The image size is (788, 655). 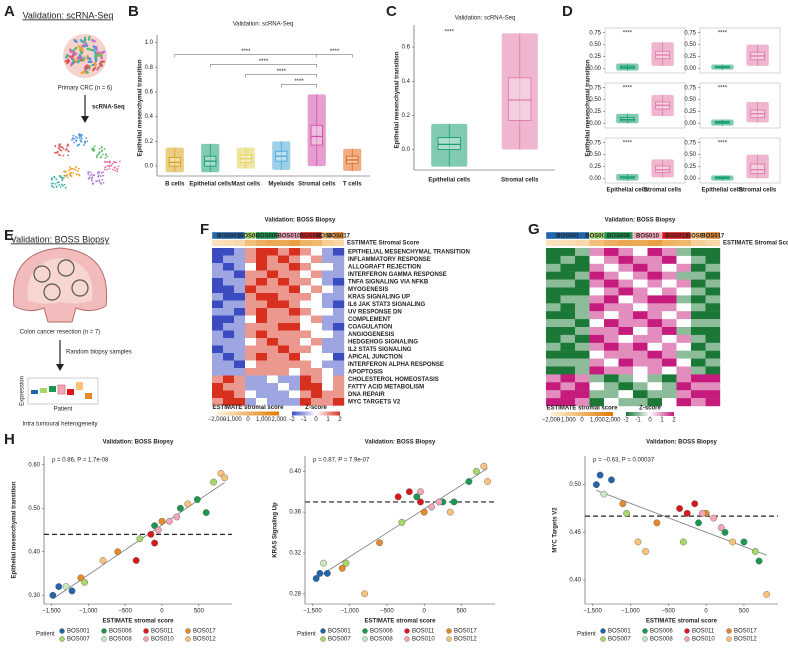 What do you see at coordinates (690, 69) in the screenshot?
I see `y-tick-label: 0.00` at bounding box center [690, 69].